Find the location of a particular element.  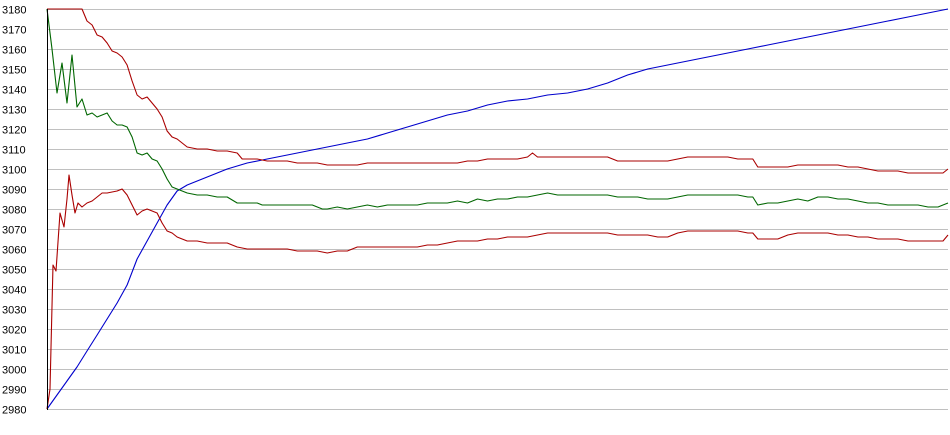

y-tick-label: 3080 is located at coordinates (14, 211).